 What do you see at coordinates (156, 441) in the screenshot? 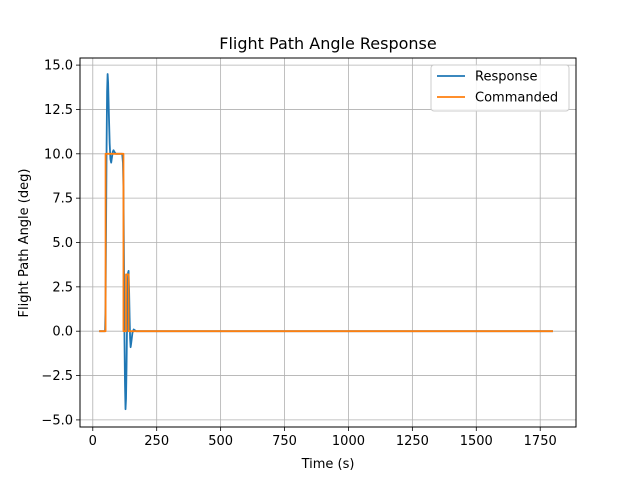
I see `x-tick-label: 250` at bounding box center [156, 441].